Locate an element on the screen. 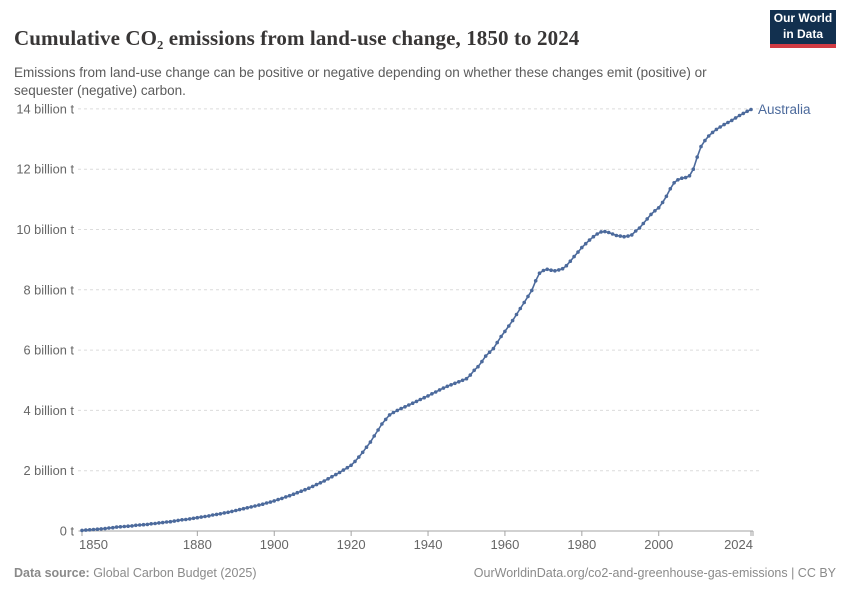 The height and width of the screenshot is (600, 850). data-source-value: Global Carbon Budget (2025) is located at coordinates (173, 573).